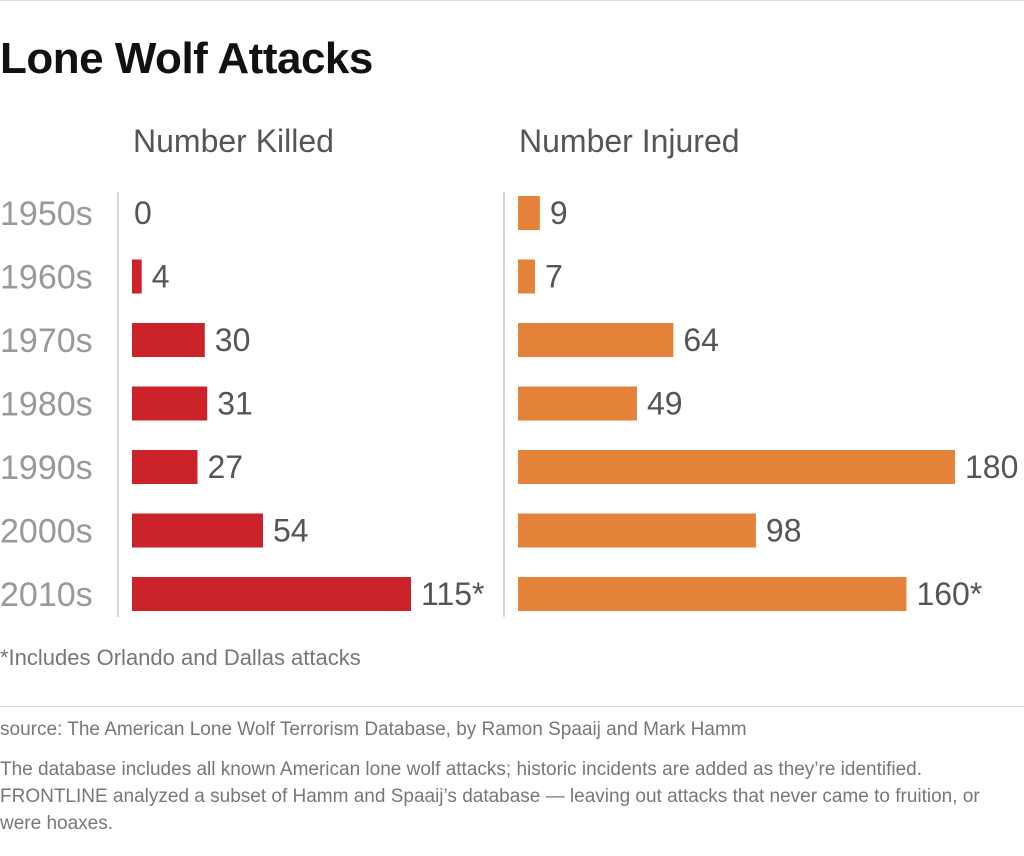 The height and width of the screenshot is (856, 1024). I want to click on value-label-injured-1970s: 64, so click(701, 340).